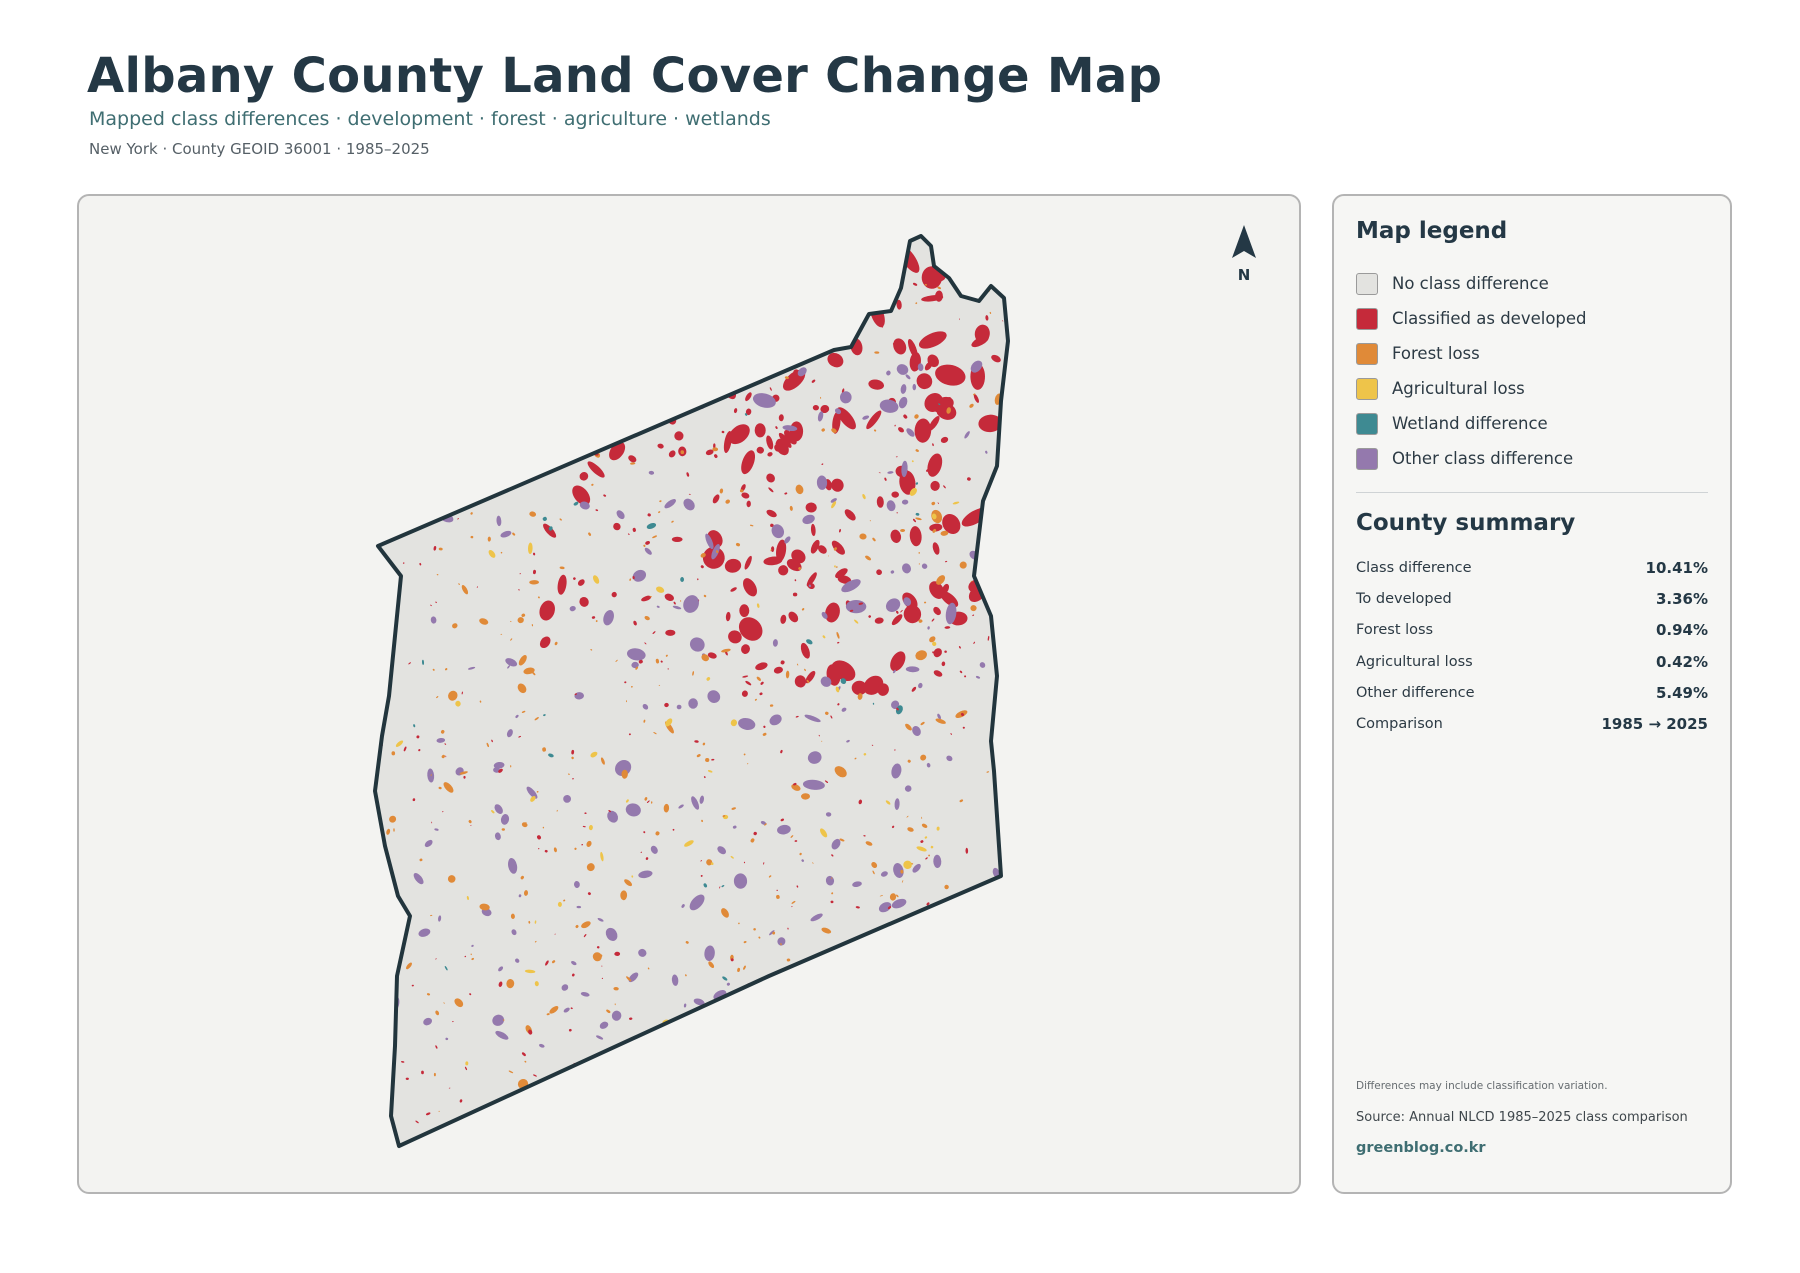 This screenshot has height=1273, width=1800. I want to click on site-link: greenblog.co.kr, so click(1421, 1148).